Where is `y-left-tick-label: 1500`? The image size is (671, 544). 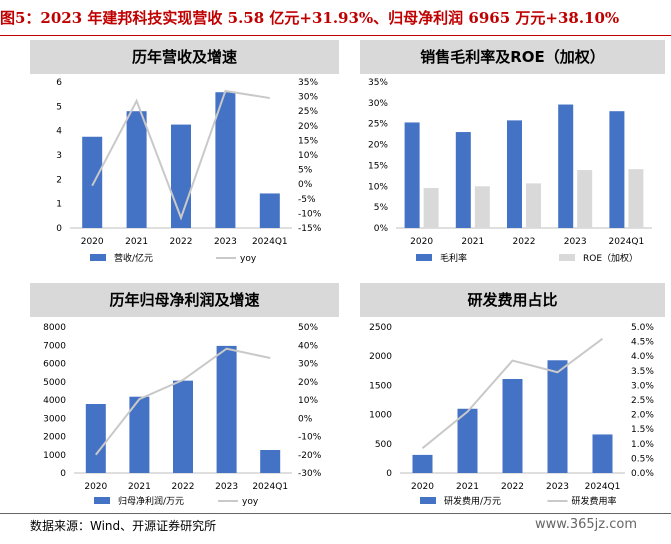
y-left-tick-label: 1500 is located at coordinates (380, 386).